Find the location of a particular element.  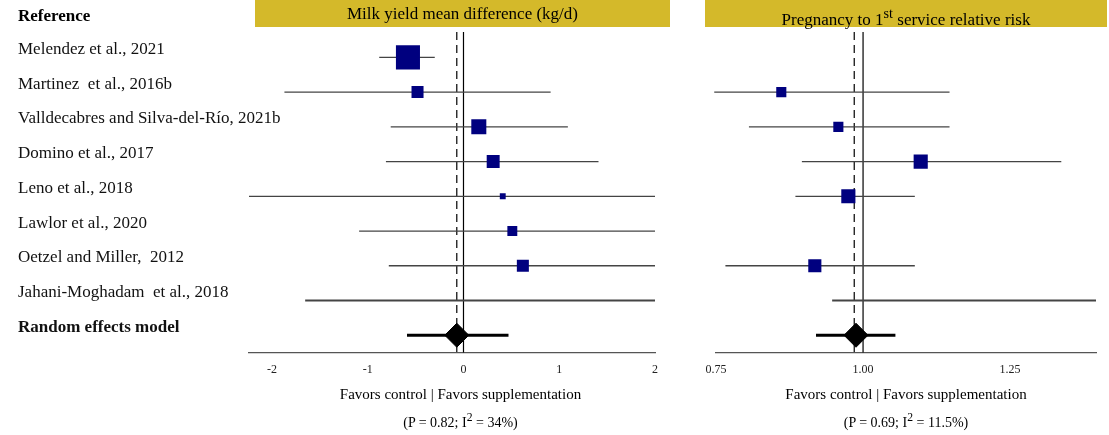

y-tick-label: Jahani-Moghadam et al., 2018 is located at coordinates (123, 291).